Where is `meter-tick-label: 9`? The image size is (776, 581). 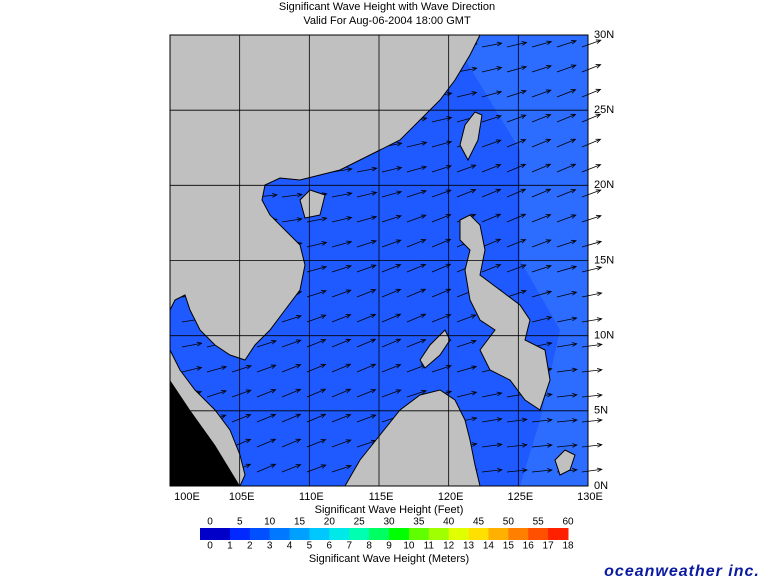
meter-tick-label: 9 is located at coordinates (389, 546).